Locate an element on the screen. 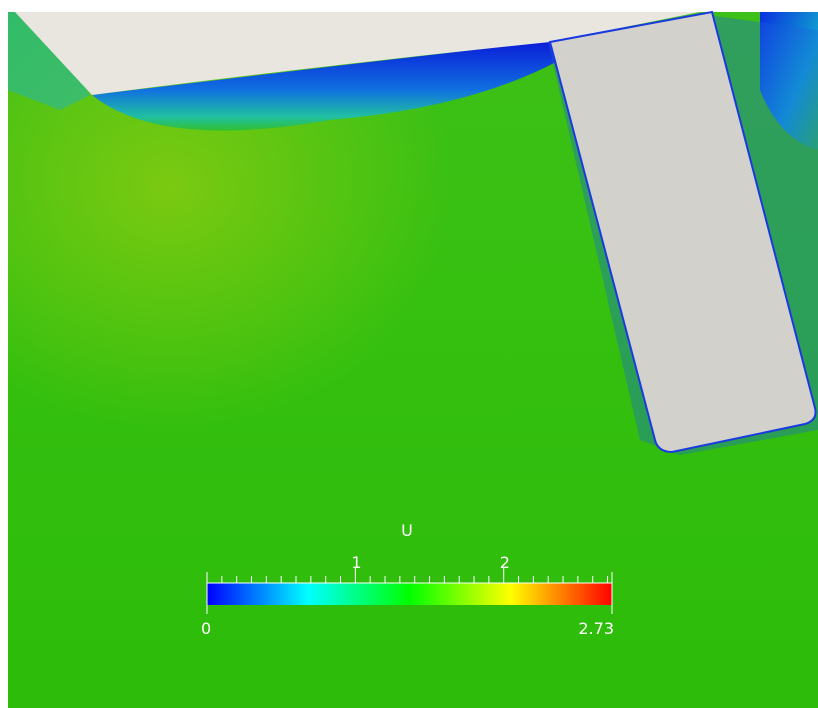 This screenshot has height=708, width=818. colorbar-gradient is located at coordinates (409, 594).